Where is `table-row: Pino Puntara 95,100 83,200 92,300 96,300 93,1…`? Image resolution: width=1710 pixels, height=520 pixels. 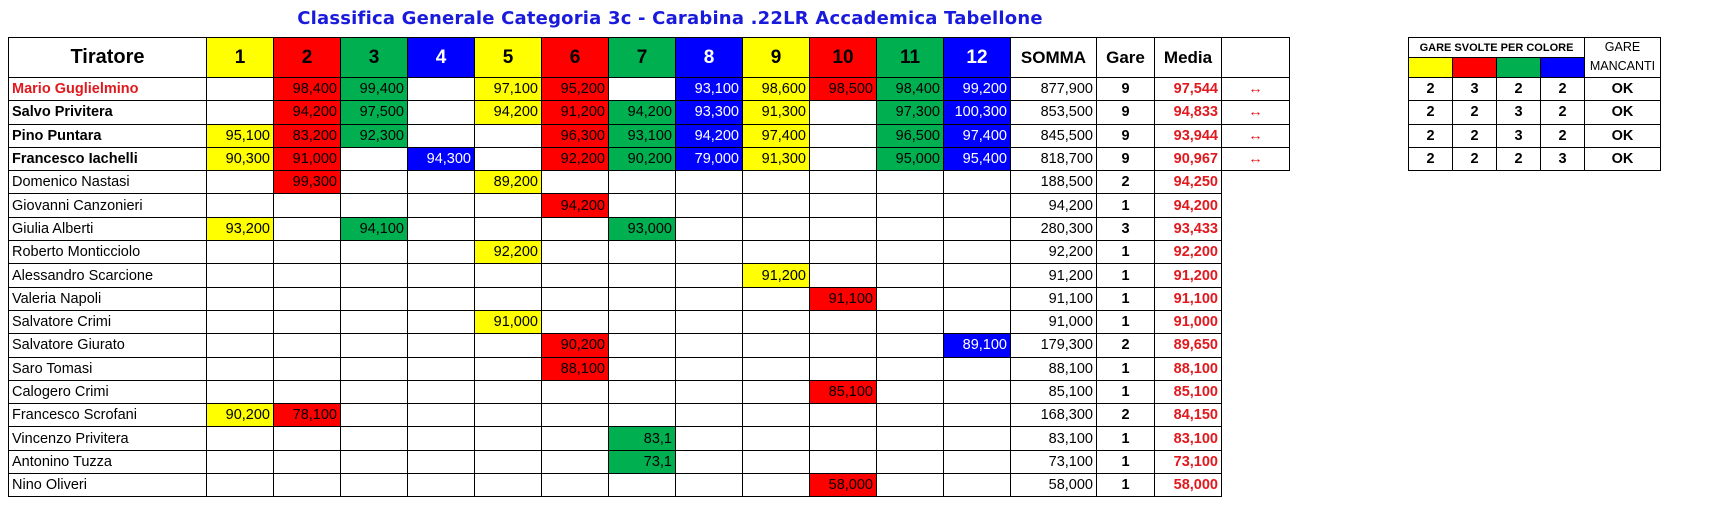 table-row: Pino Puntara 95,100 83,200 92,300 96,300 93,1… is located at coordinates (649, 135).